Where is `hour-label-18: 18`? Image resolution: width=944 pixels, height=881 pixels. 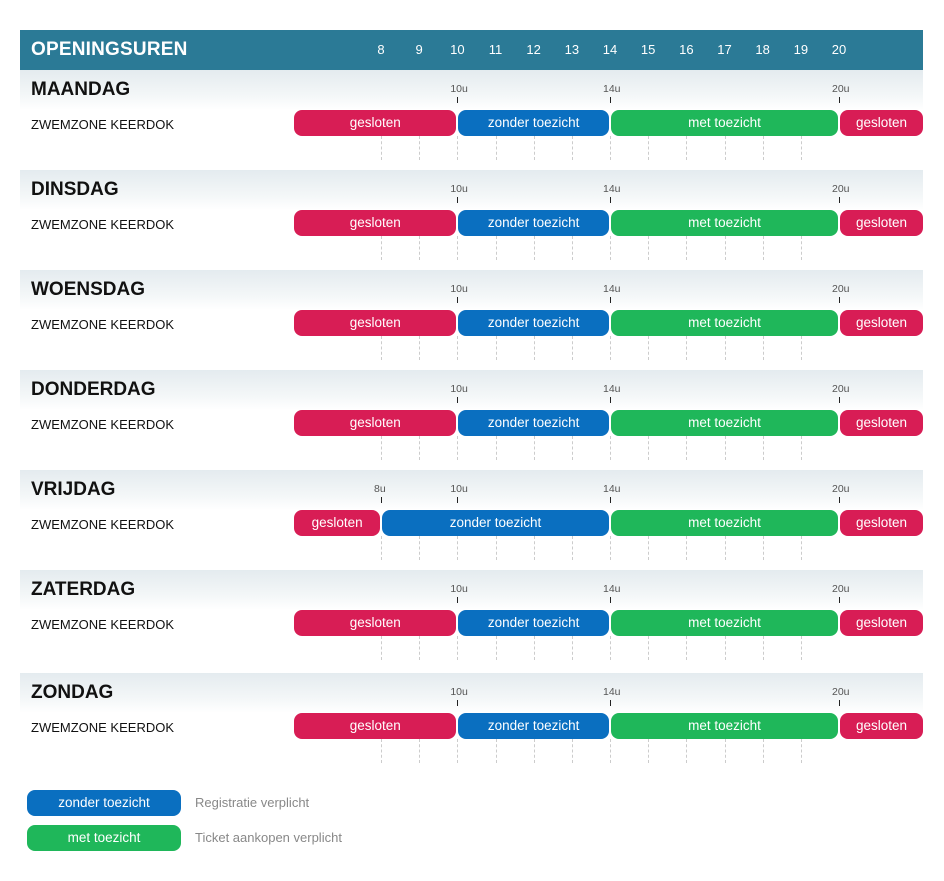 hour-label-18: 18 is located at coordinates (762, 49).